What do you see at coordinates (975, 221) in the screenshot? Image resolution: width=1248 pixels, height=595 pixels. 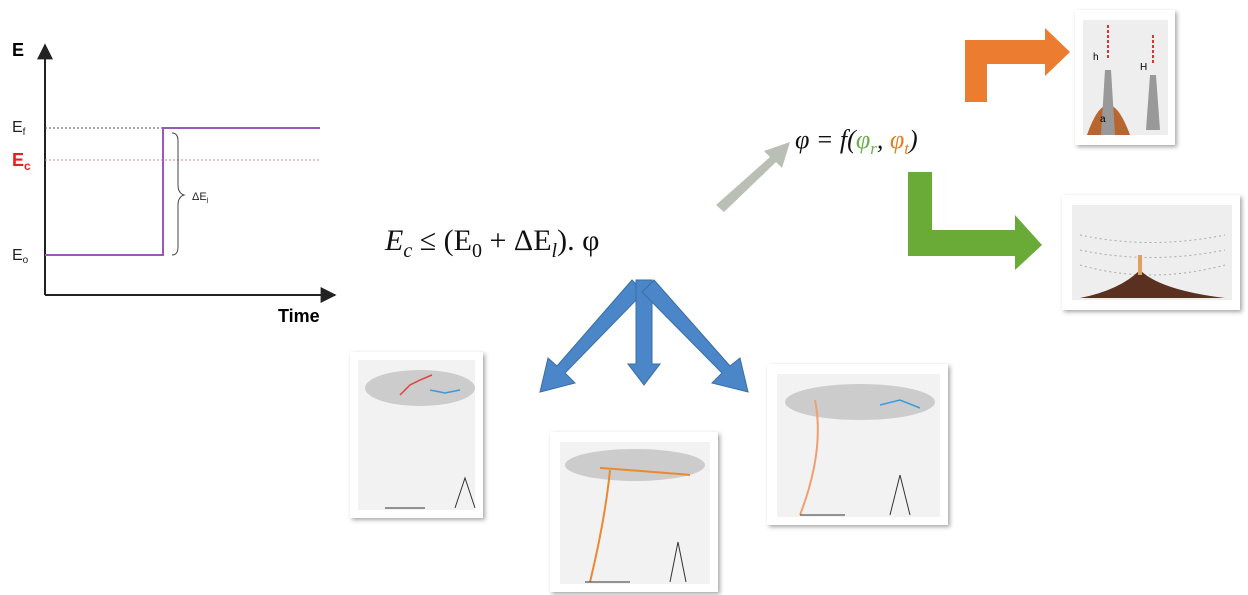 I see `green-arrow` at bounding box center [975, 221].